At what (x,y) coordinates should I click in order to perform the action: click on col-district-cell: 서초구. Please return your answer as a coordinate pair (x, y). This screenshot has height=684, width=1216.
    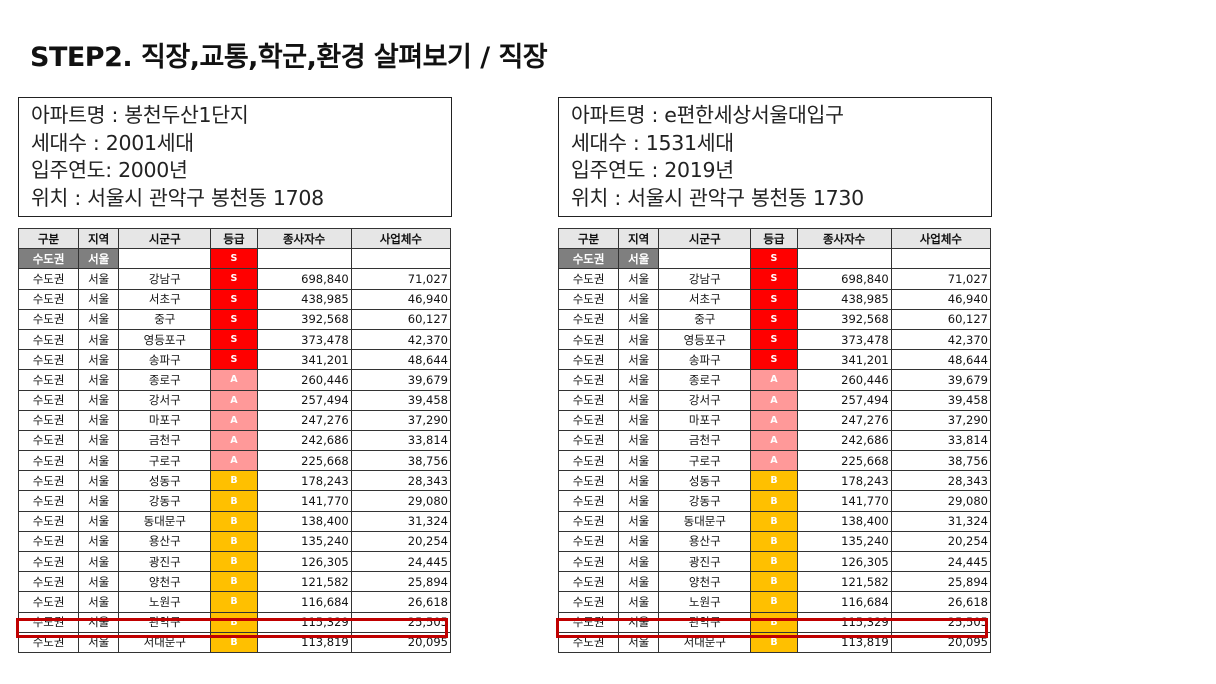
    Looking at the image, I should click on (165, 299).